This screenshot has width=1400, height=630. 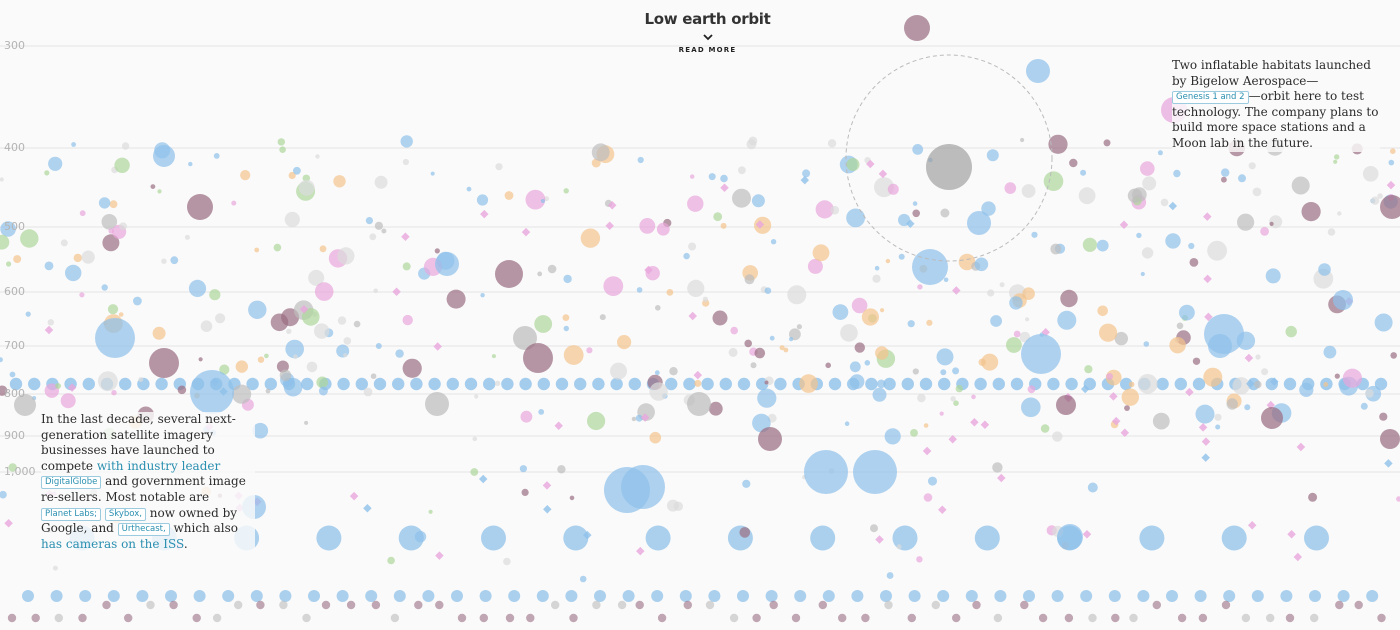 I want to click on industry-leader-link: with industry leader, so click(x=158, y=465).